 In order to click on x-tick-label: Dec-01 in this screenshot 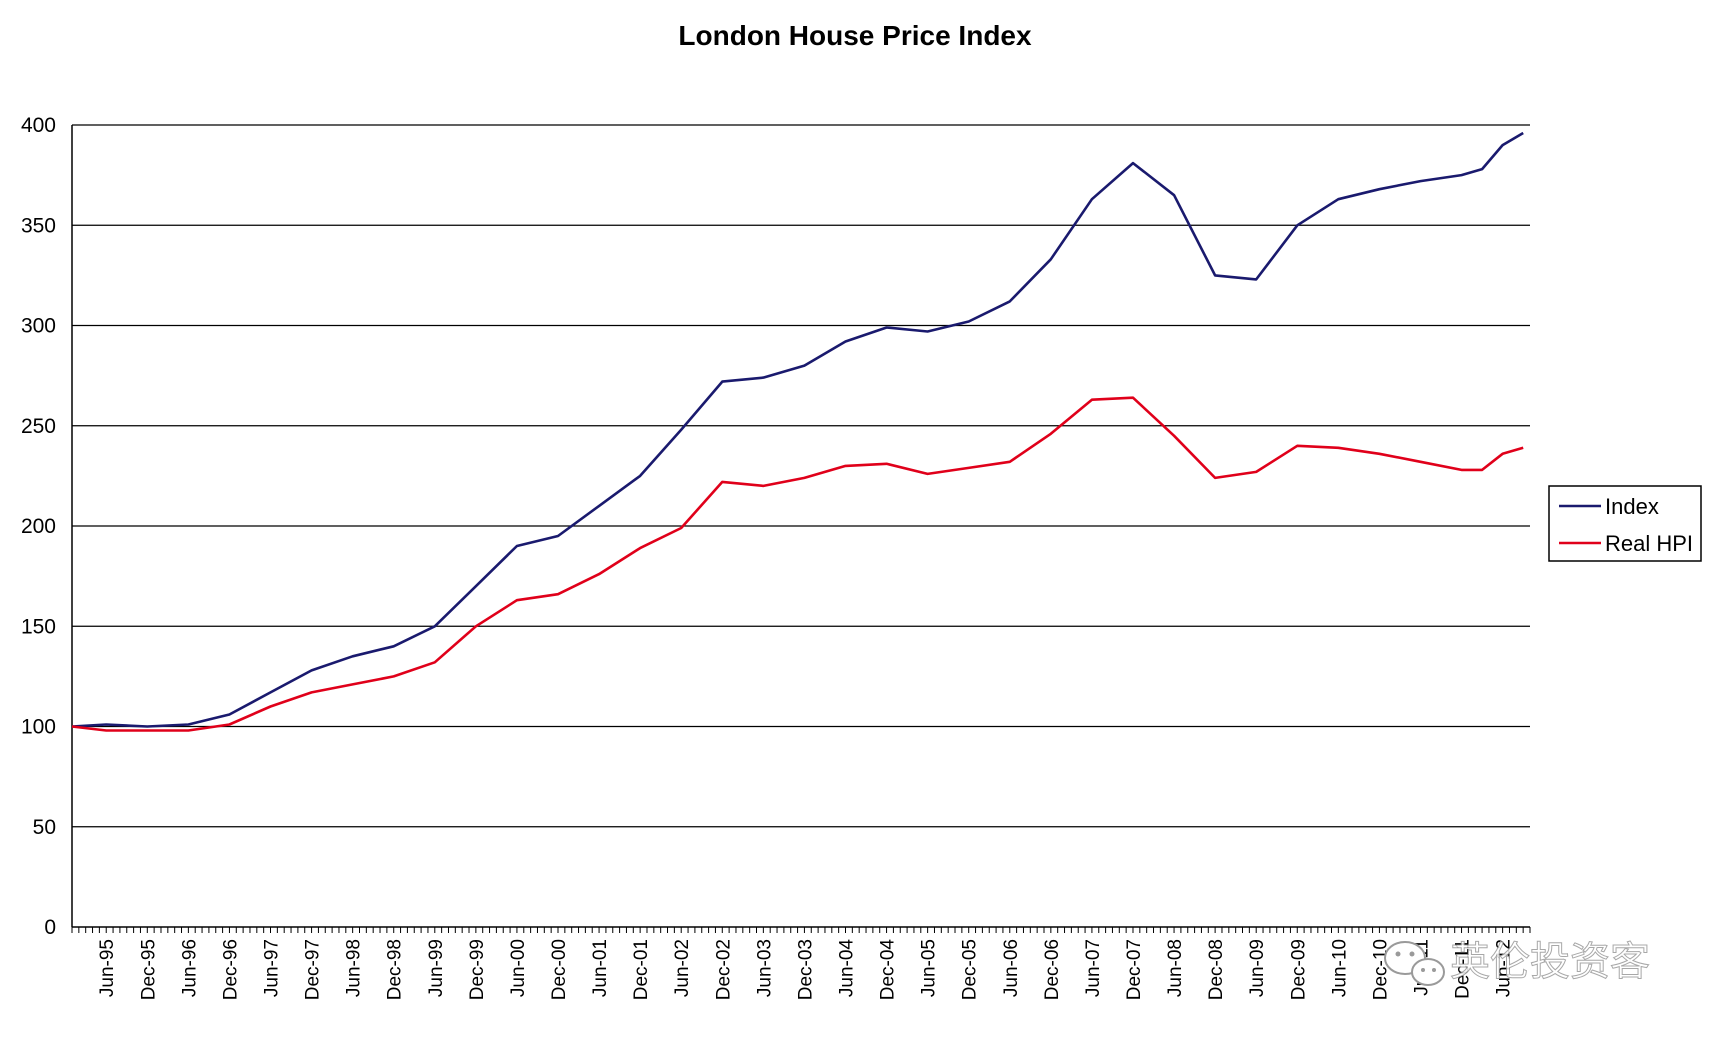, I will do `click(641, 969)`.